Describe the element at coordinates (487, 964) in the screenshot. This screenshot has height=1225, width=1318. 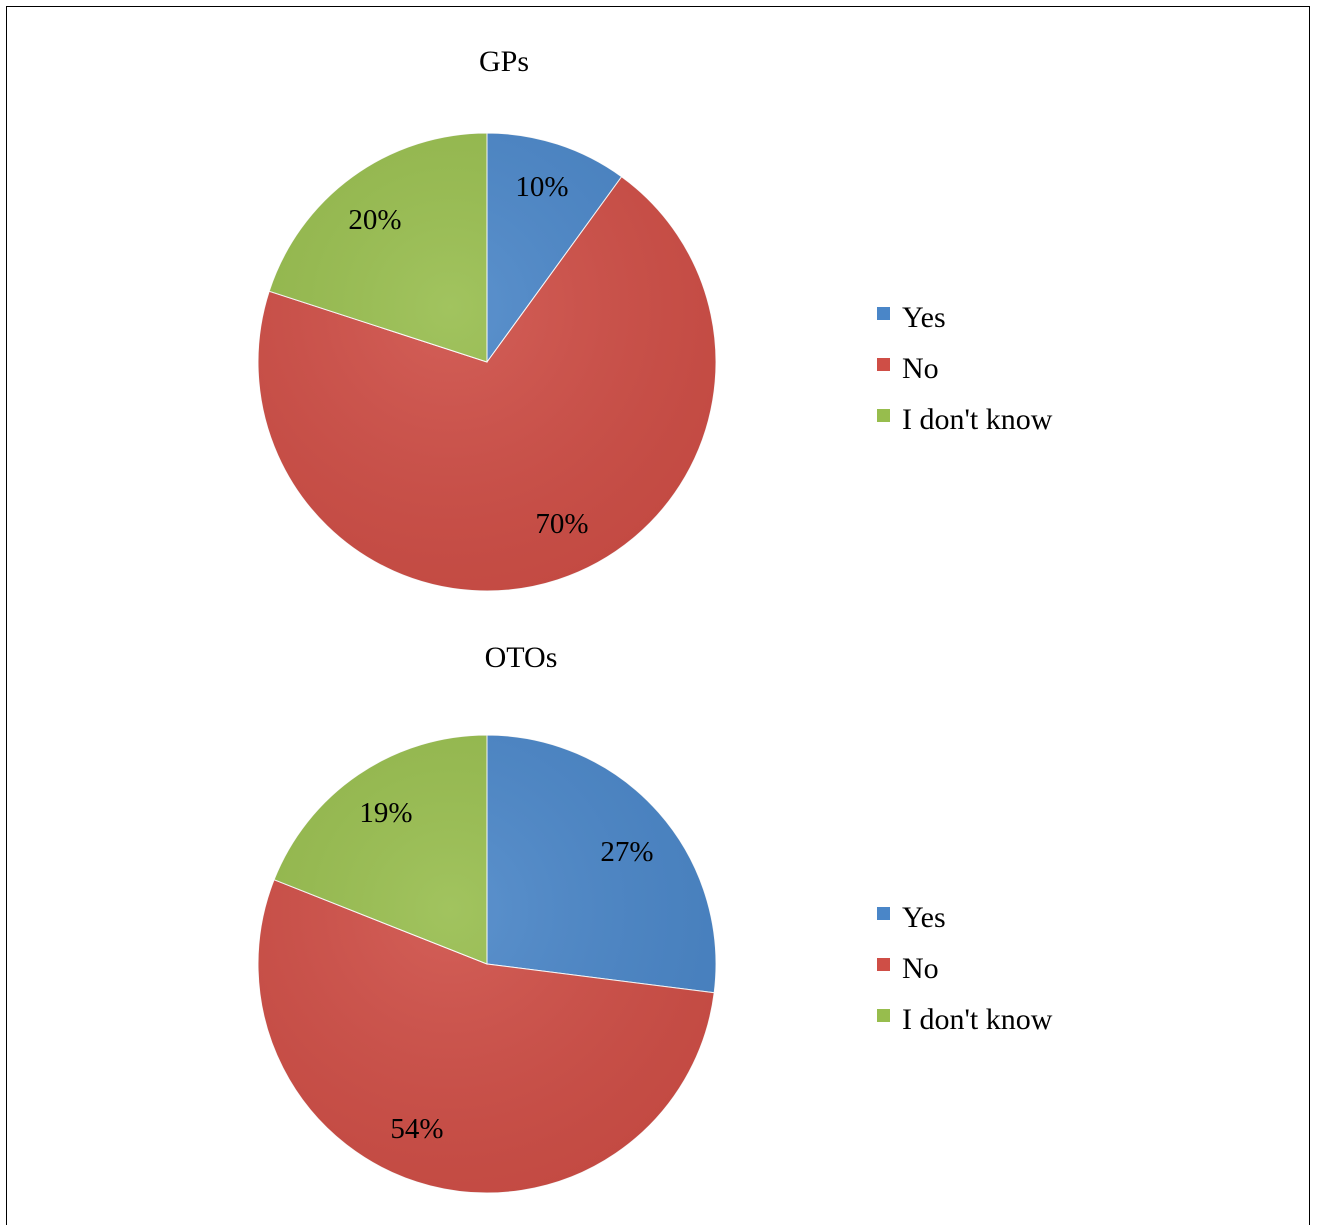
I see `pie-otos: 27% 54% 19%` at that location.